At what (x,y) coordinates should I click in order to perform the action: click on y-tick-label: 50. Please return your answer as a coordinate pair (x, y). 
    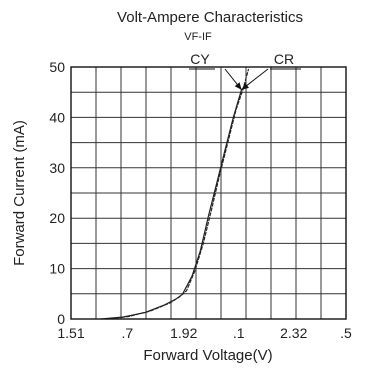
    Looking at the image, I should click on (57, 67).